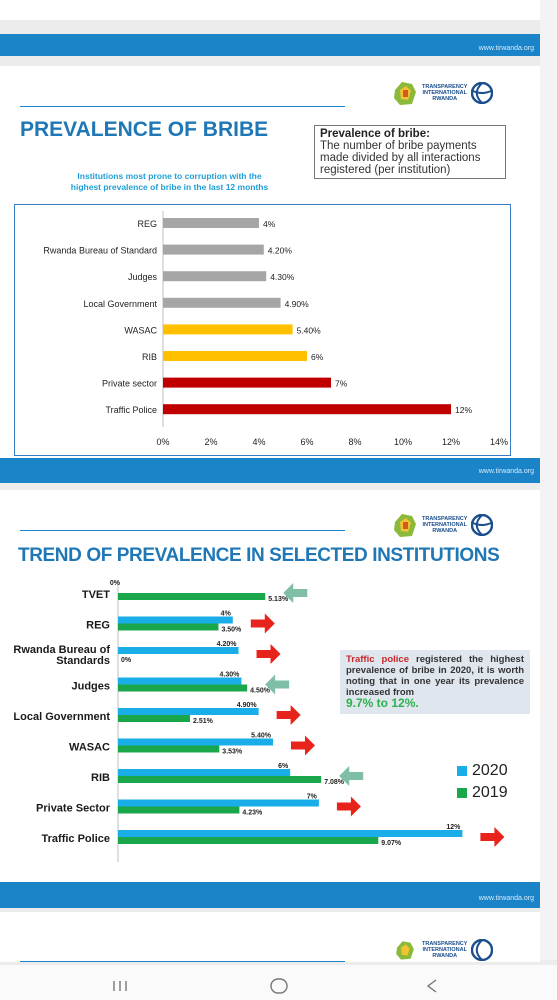  What do you see at coordinates (227, 644) in the screenshot?
I see `data-label-2020: 4.20%` at bounding box center [227, 644].